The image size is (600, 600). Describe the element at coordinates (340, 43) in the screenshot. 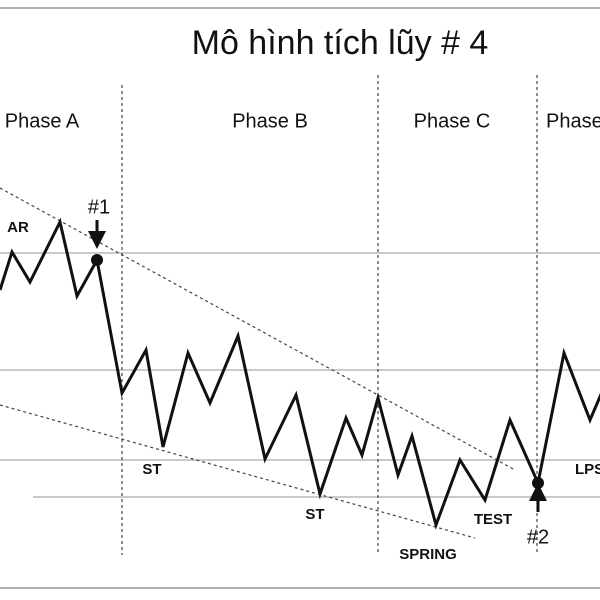

I see `title: Mô hình tích lũy # 4` at that location.